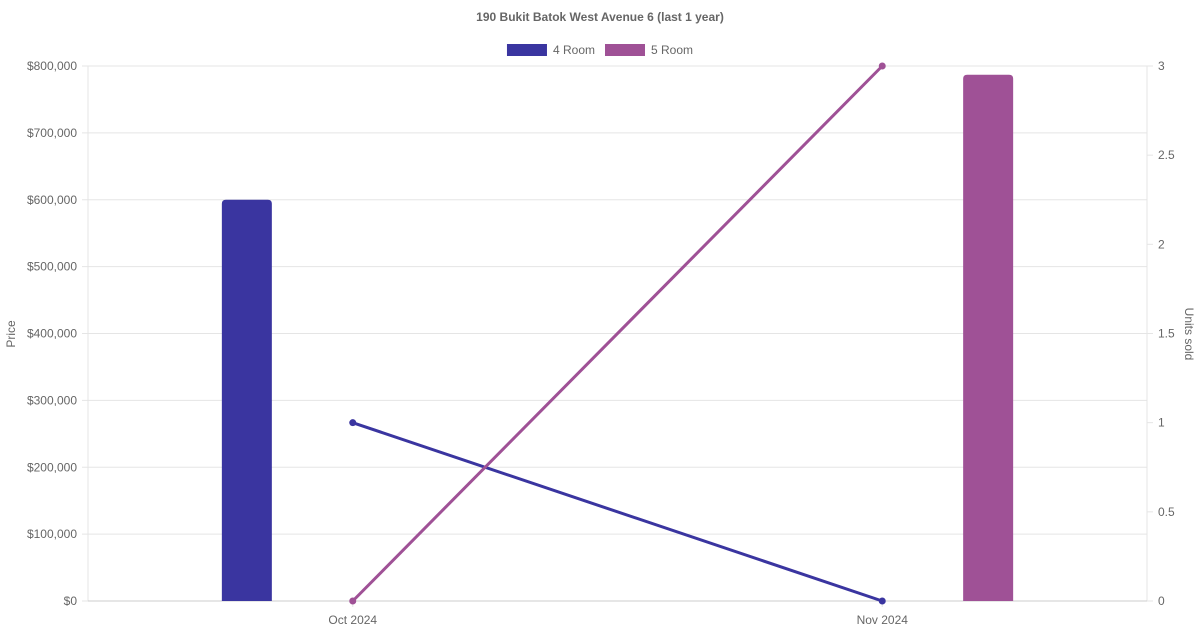 This screenshot has height=630, width=1200. What do you see at coordinates (52, 267) in the screenshot?
I see `left-tick-label: $500,000` at bounding box center [52, 267].